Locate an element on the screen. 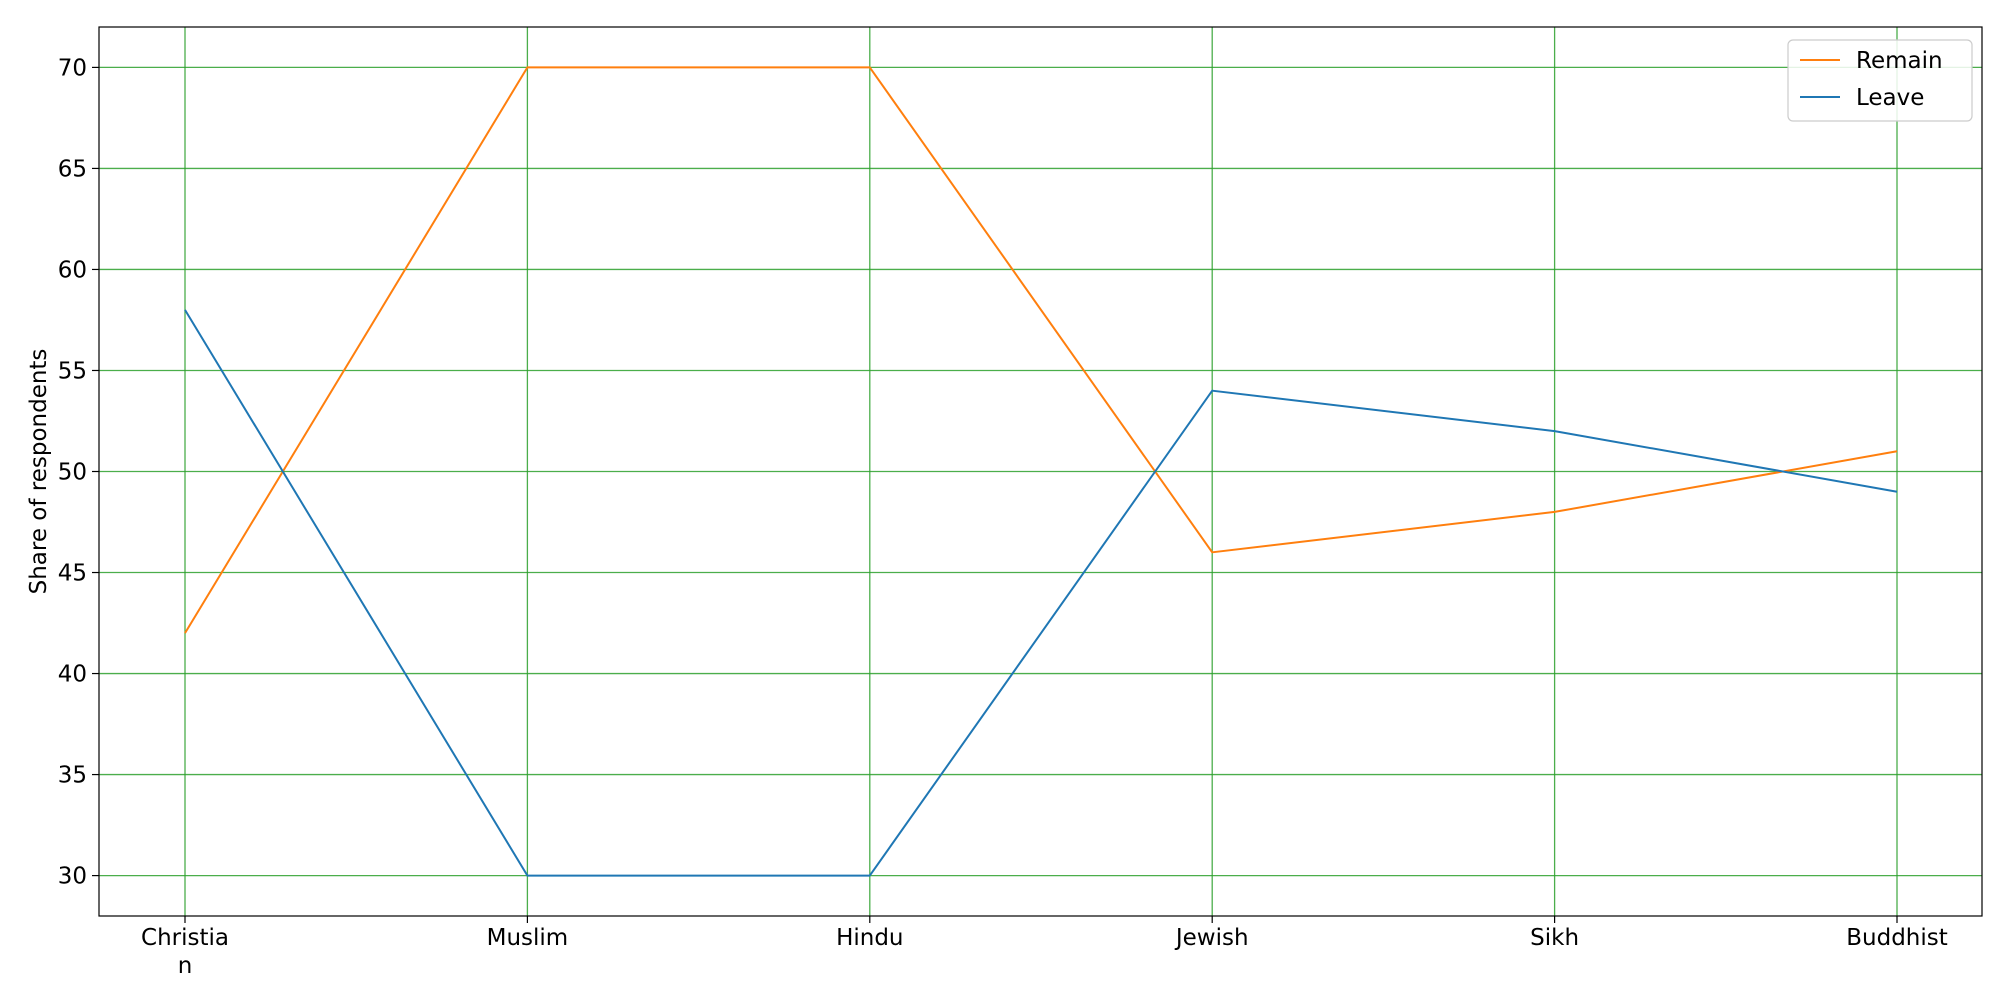 This screenshot has width=2000, height=1000. x-tick-label-line: Muslim is located at coordinates (528, 938).